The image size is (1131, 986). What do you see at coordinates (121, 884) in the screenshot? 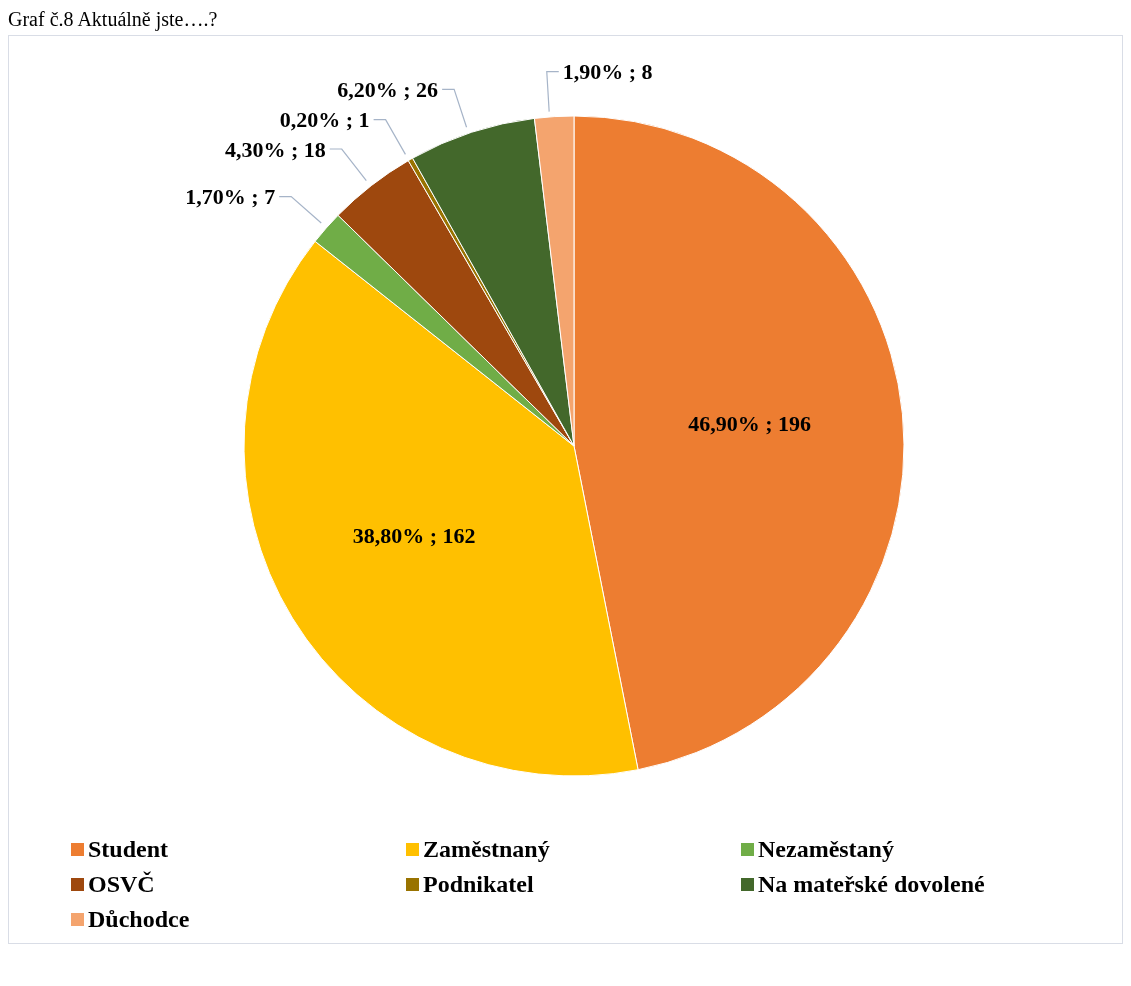
I see `legend-label: OSVČ` at bounding box center [121, 884].